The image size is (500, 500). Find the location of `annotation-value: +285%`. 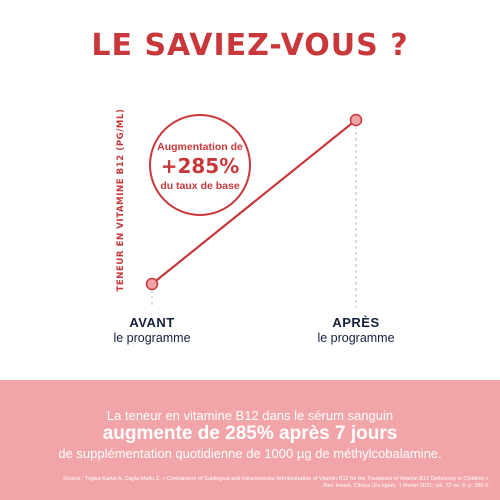

annotation-value: +285% is located at coordinates (200, 166).